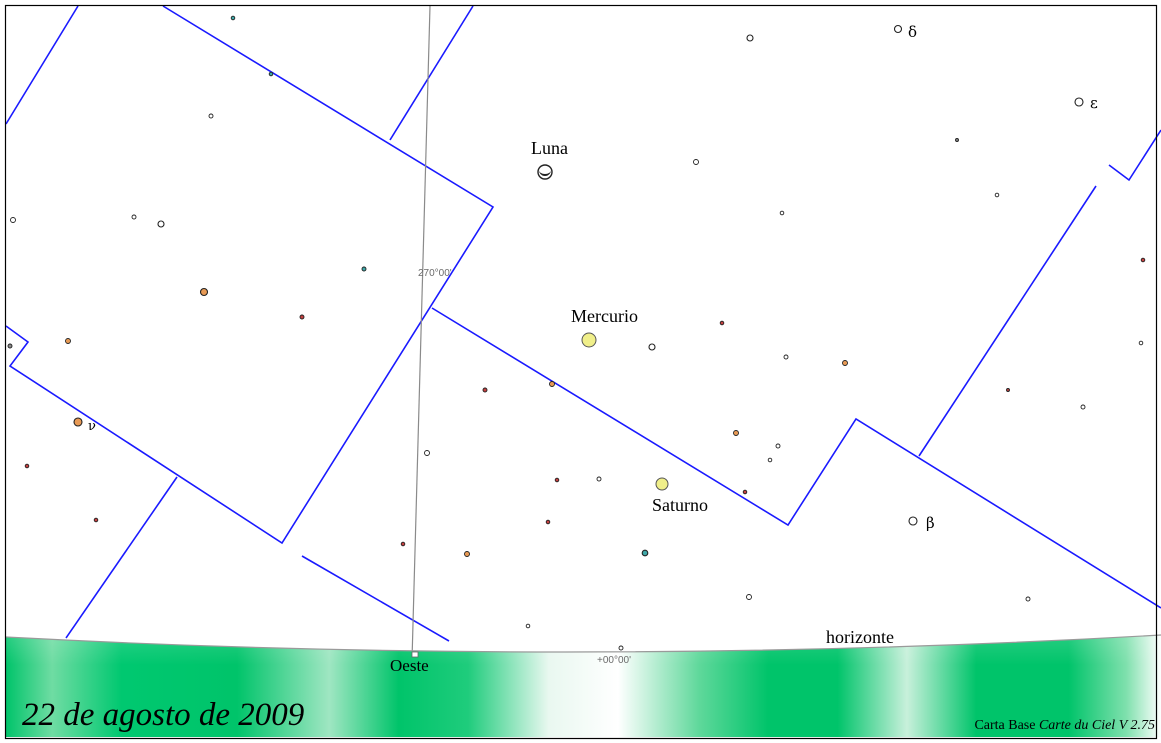 This screenshot has width=1161, height=743. I want to click on date-label: 22 de agosto de 2009, so click(163, 715).